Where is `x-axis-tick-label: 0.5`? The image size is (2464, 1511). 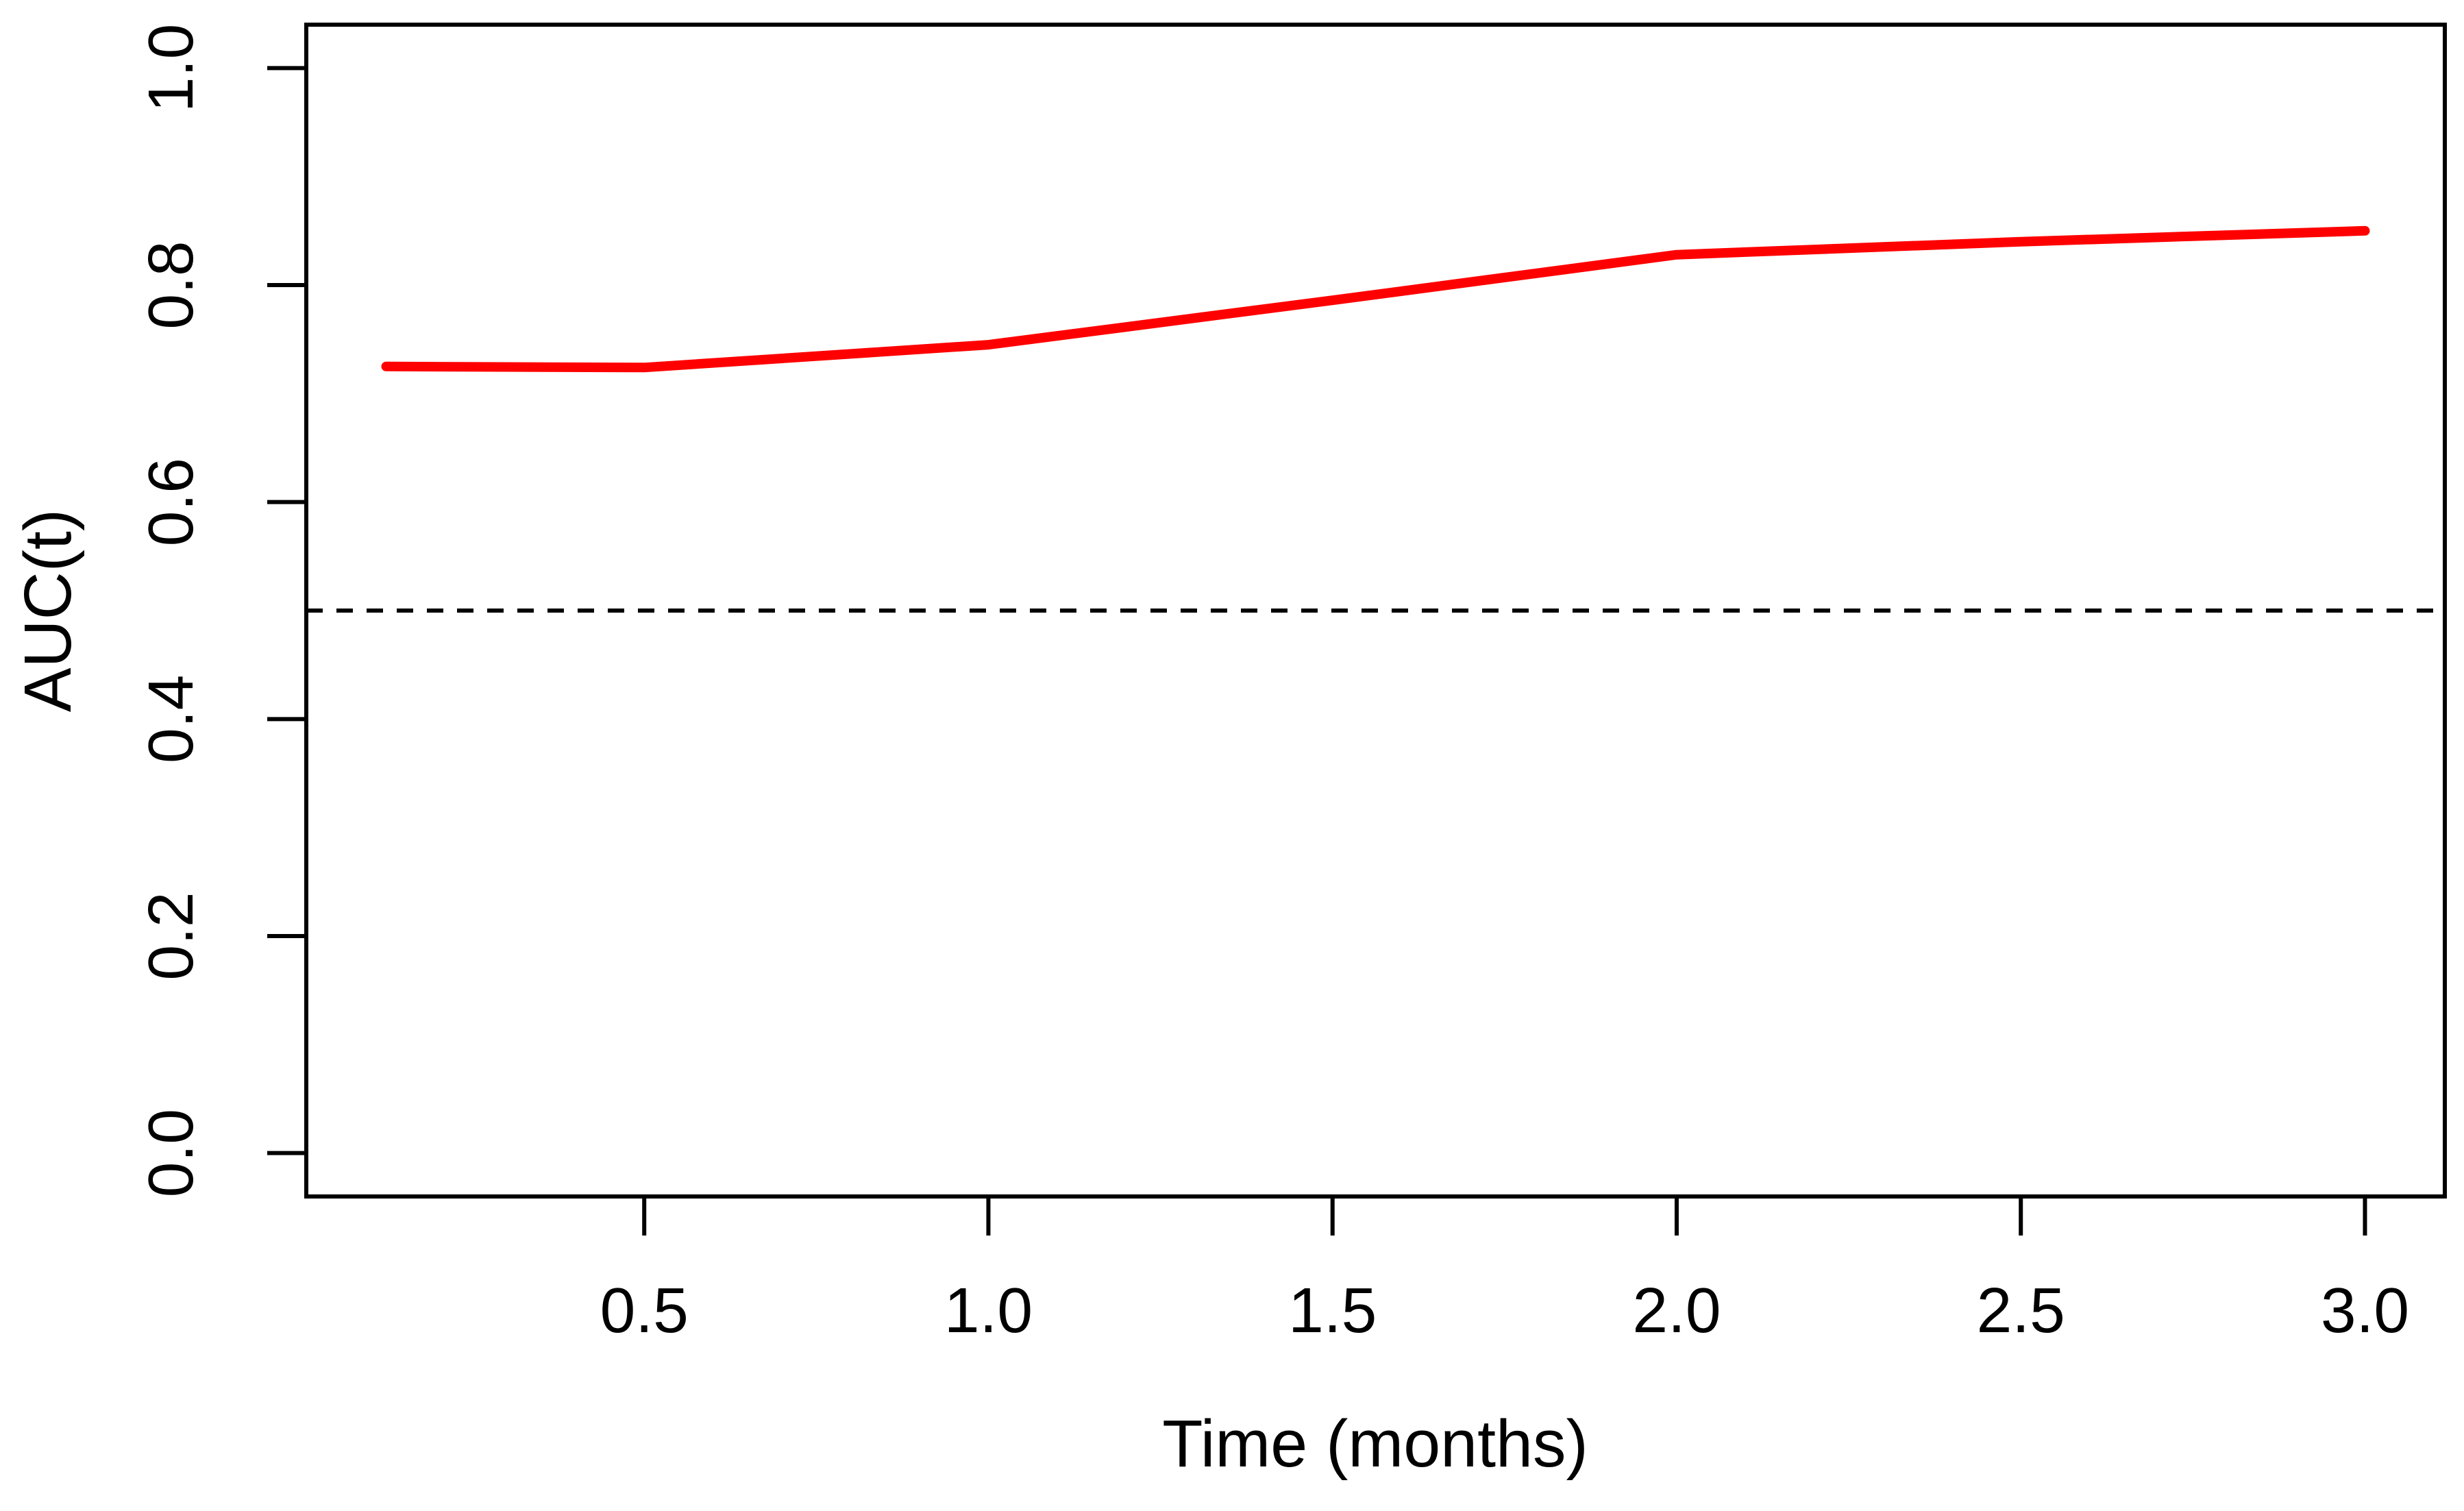
x-axis-tick-label: 0.5 is located at coordinates (644, 1310).